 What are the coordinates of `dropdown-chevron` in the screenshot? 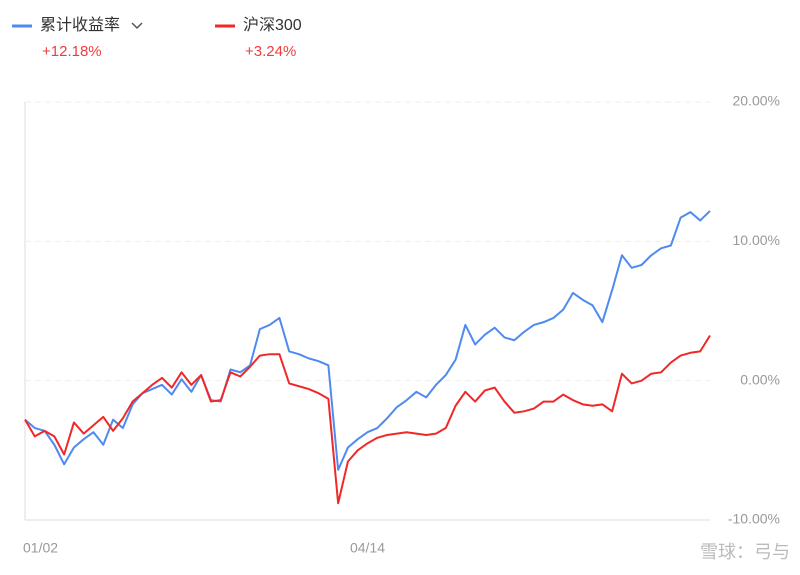 It's located at (137, 26).